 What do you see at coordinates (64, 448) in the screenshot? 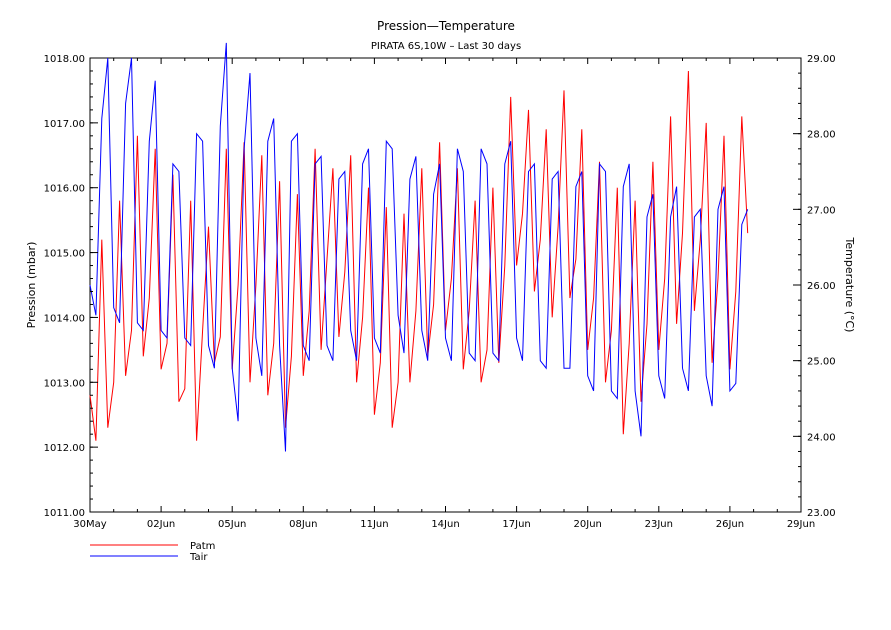
I see `y-left-tick-label: 1012.00` at bounding box center [64, 448].